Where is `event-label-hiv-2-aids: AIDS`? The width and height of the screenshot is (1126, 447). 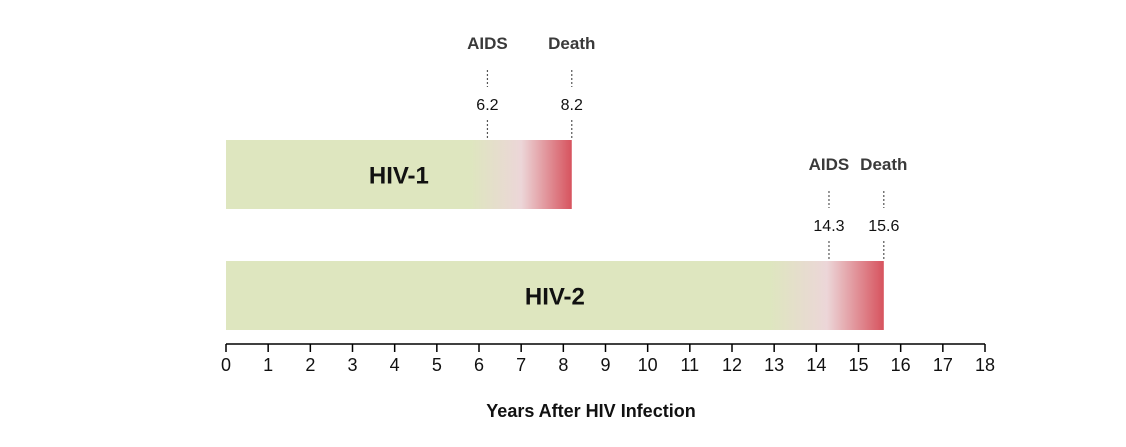
event-label-hiv-2-aids: AIDS is located at coordinates (829, 164).